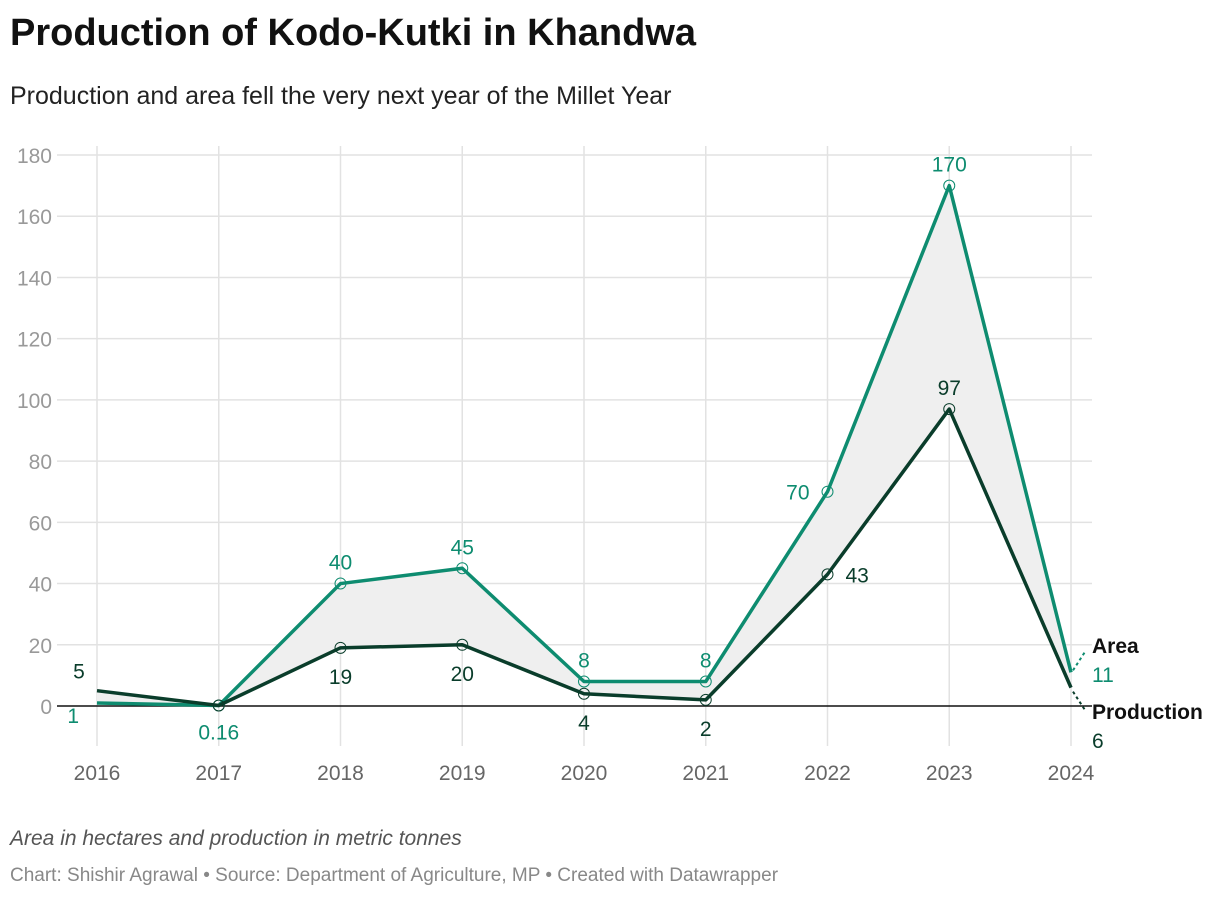 The image size is (1220, 900). Describe the element at coordinates (706, 729) in the screenshot. I see `production-data-label: 2` at that location.